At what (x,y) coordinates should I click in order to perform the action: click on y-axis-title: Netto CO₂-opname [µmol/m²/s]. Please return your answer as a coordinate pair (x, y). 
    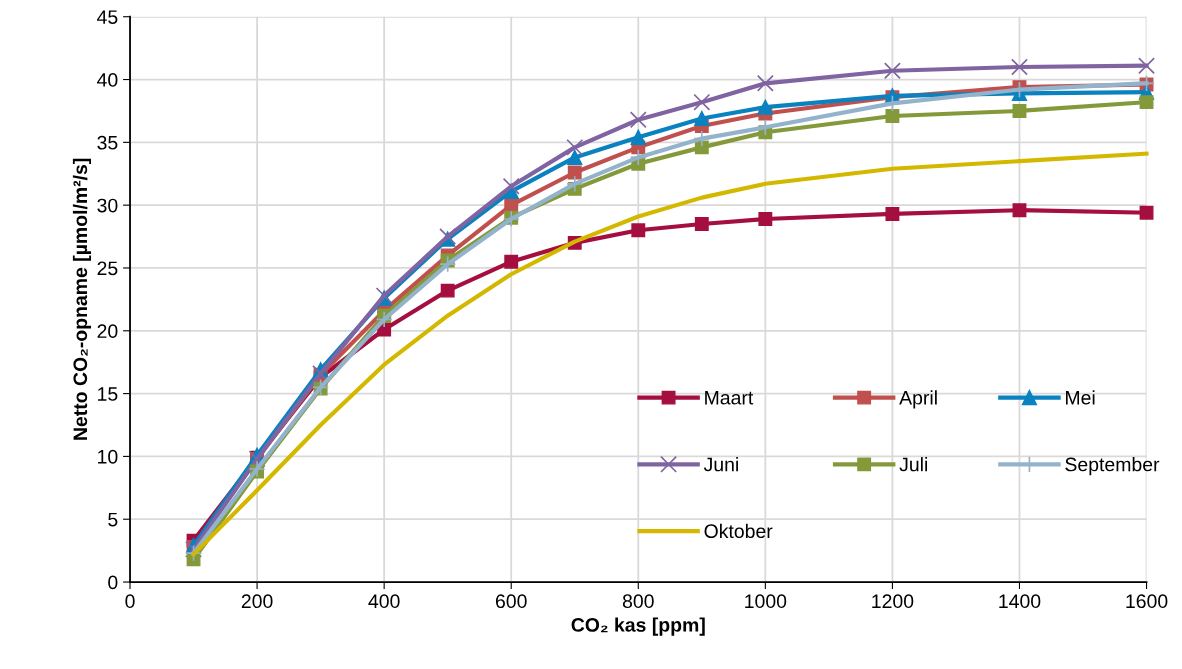
    Looking at the image, I should click on (82, 299).